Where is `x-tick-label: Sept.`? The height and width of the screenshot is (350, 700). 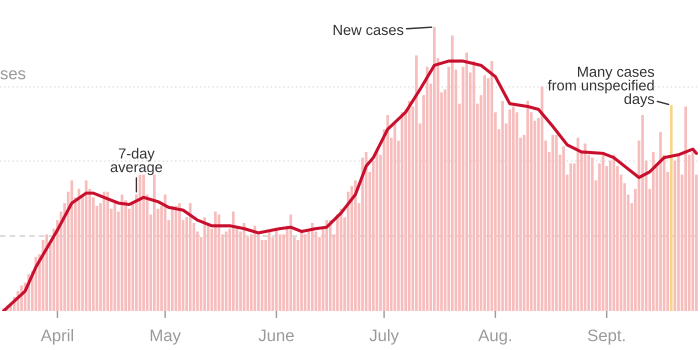 x-tick-label: Sept. is located at coordinates (606, 337).